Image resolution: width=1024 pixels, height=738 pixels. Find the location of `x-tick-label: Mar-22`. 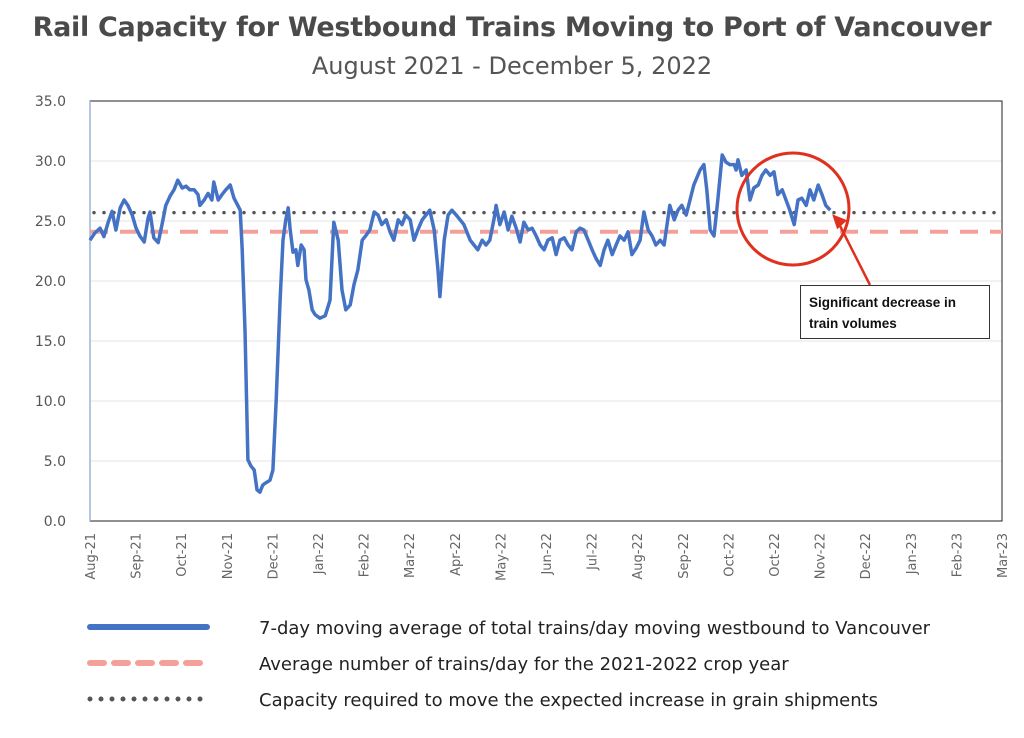

x-tick-label: Mar-22 is located at coordinates (410, 555).